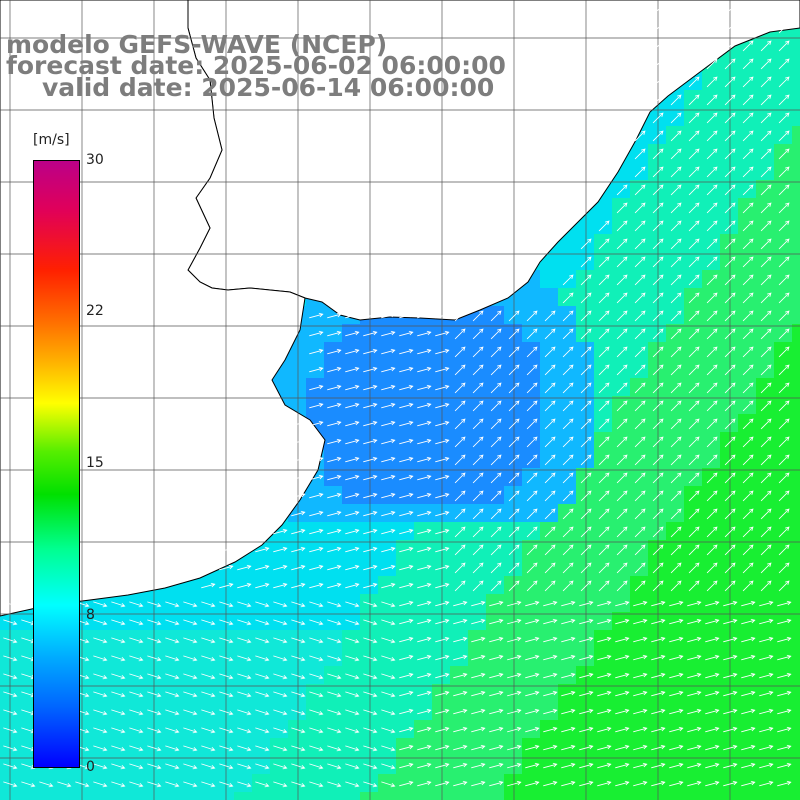 The image size is (800, 800). What do you see at coordinates (95, 160) in the screenshot?
I see `colorbar-tick-30: 30` at bounding box center [95, 160].